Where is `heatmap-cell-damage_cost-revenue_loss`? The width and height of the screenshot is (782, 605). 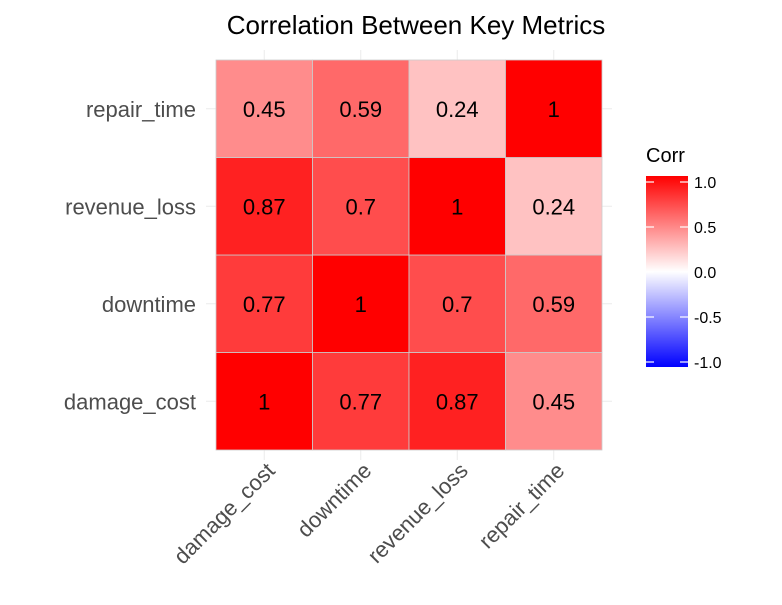
heatmap-cell-damage_cost-revenue_loss is located at coordinates (457, 401).